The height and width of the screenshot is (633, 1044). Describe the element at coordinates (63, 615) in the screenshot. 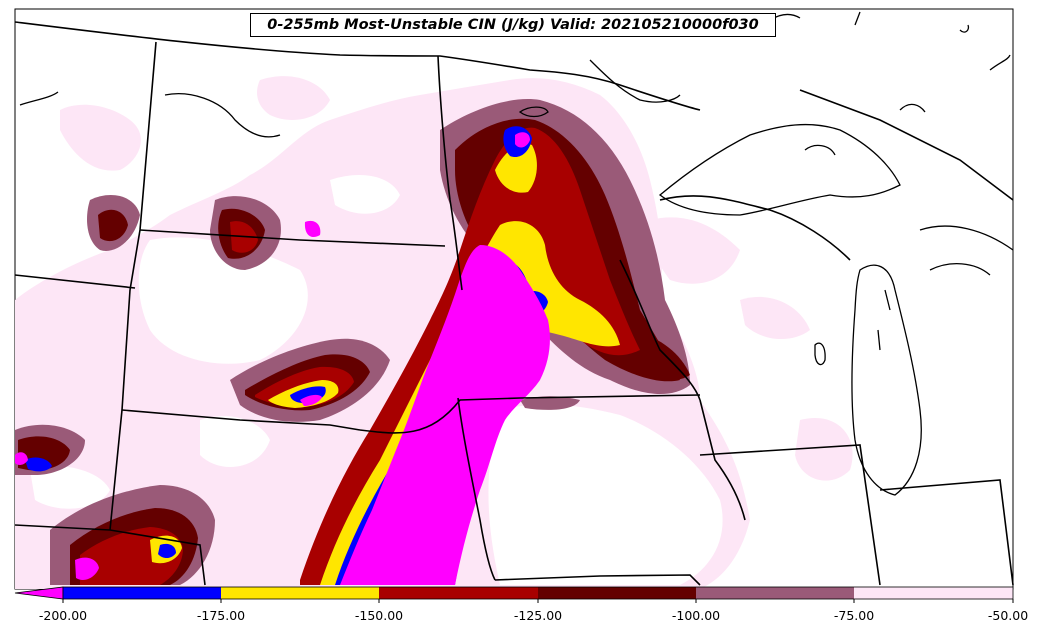

I see `colorbar-tick-label: -200.00` at that location.